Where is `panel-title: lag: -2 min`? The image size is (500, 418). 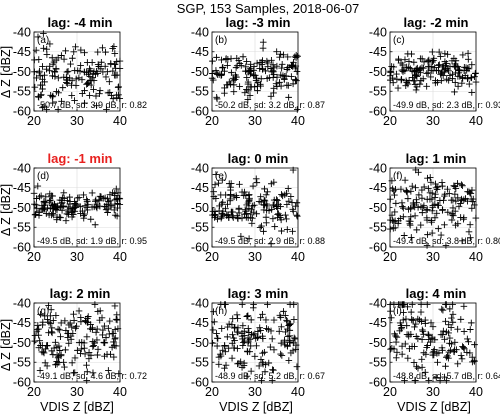
panel-title: lag: -2 min is located at coordinates (435, 22).